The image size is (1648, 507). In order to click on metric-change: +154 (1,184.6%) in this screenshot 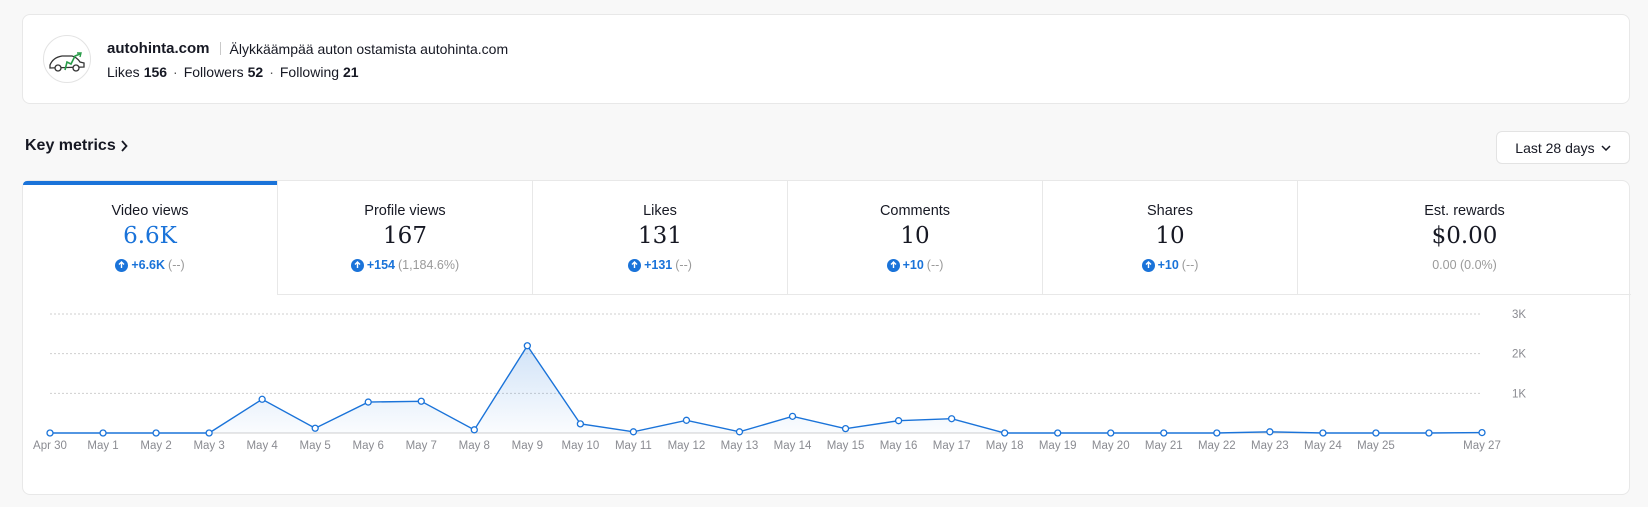, I will do `click(405, 265)`.